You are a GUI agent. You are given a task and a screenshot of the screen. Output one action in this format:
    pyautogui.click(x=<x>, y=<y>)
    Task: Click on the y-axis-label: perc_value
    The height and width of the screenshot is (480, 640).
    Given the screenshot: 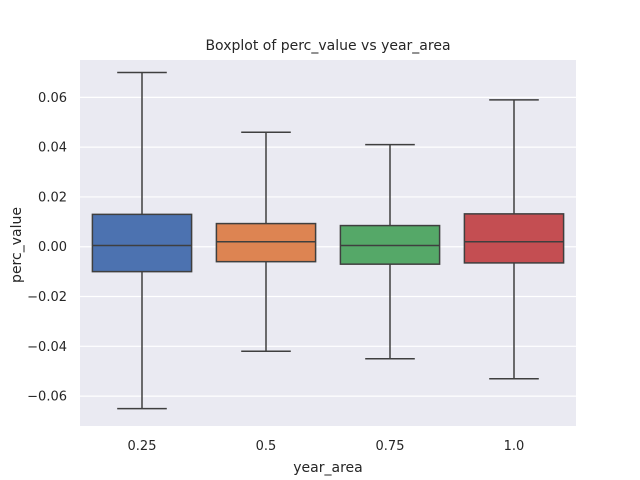 What is the action you would take?
    pyautogui.click(x=17, y=245)
    